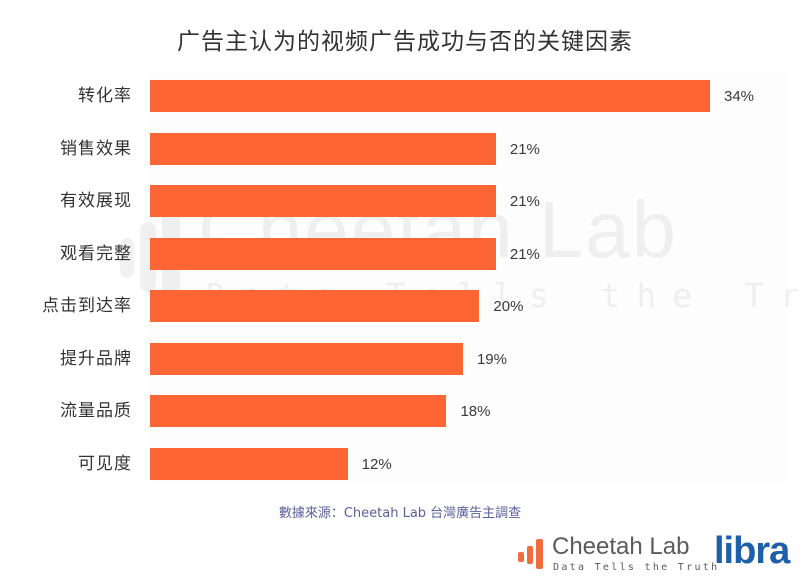 This screenshot has width=800, height=576. I want to click on category-label: 有效展现, so click(96, 201).